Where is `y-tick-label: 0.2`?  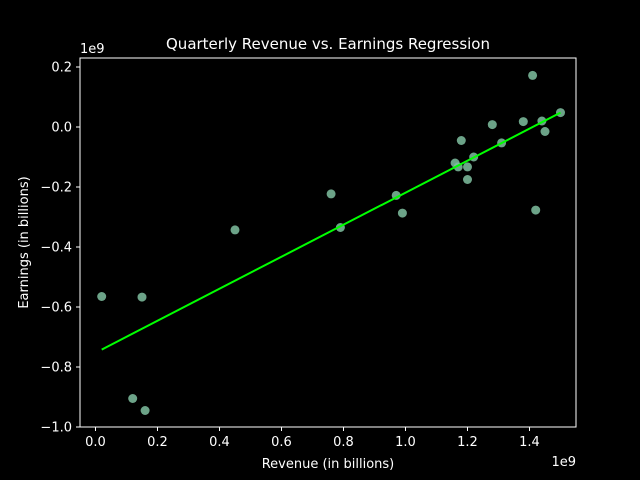
y-tick-label: 0.2 is located at coordinates (61, 68).